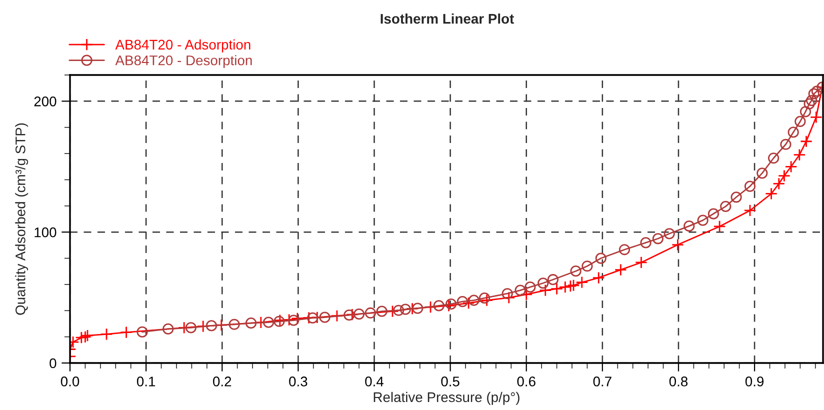 This screenshot has height=410, width=824. Describe the element at coordinates (678, 381) in the screenshot. I see `x-tick-label: 0.8` at that location.